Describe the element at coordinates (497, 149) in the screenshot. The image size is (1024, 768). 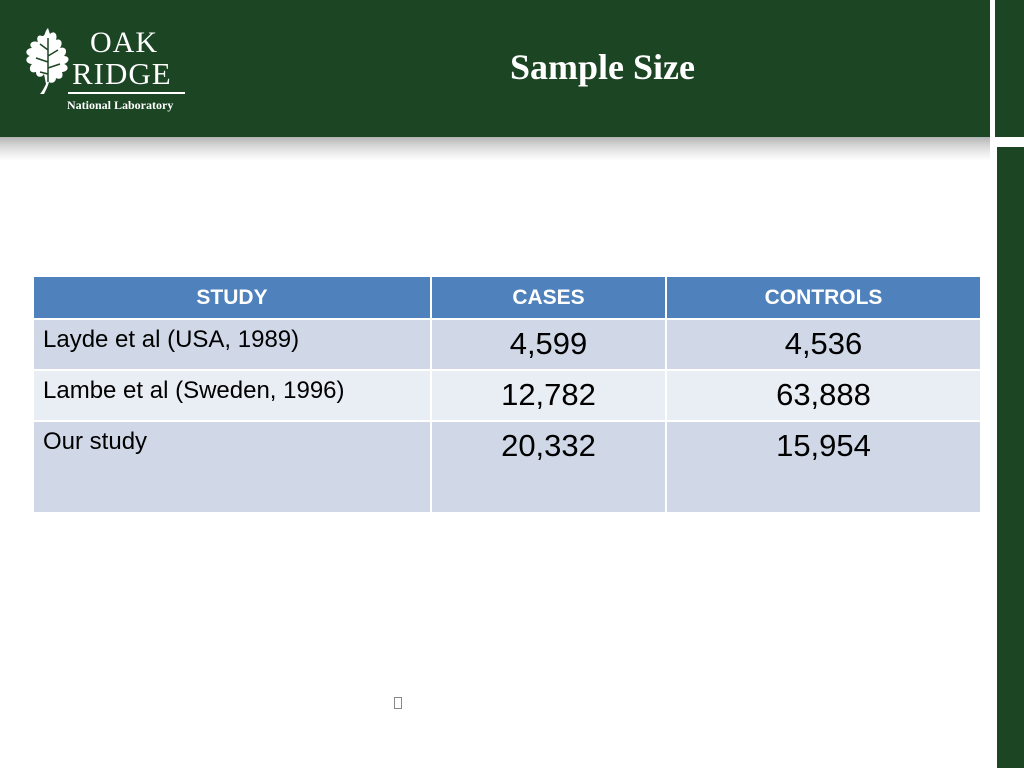
I see `header-shadow` at that location.